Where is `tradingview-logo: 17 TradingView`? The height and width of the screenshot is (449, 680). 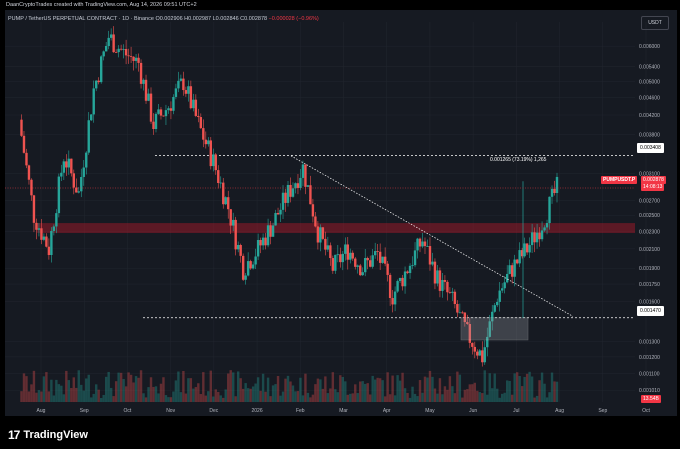 tradingview-logo: 17 TradingView is located at coordinates (48, 435).